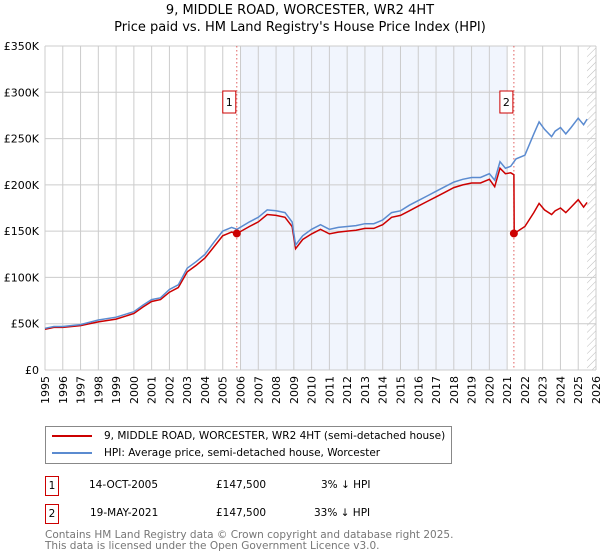 The width and height of the screenshot is (600, 560). What do you see at coordinates (591, 208) in the screenshot?
I see `forecast-hatch` at bounding box center [591, 208].